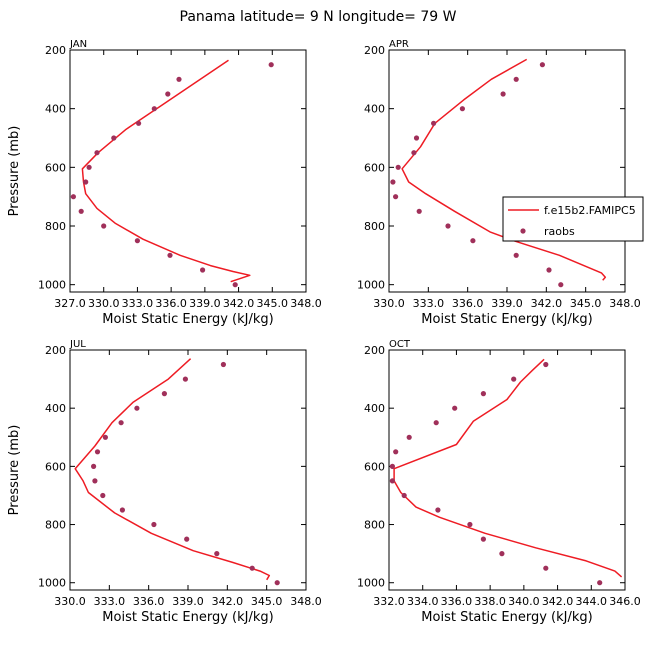 This screenshot has width=648, height=648. I want to click on x-tick-label: 340.0, so click(524, 601).